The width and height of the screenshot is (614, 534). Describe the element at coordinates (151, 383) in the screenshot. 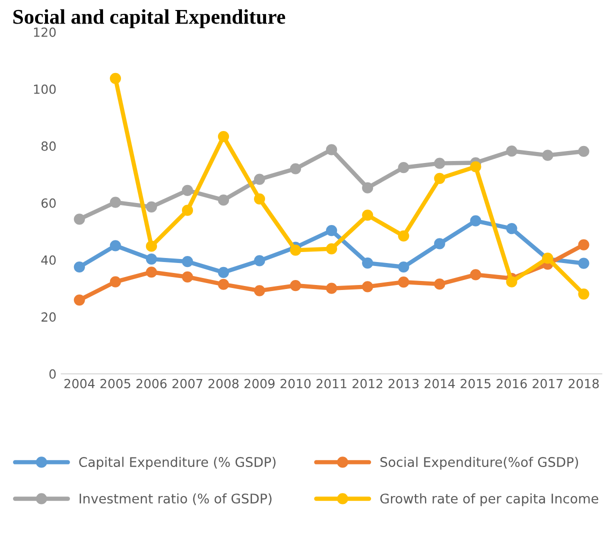

I see `x-tick-label: 2006` at that location.